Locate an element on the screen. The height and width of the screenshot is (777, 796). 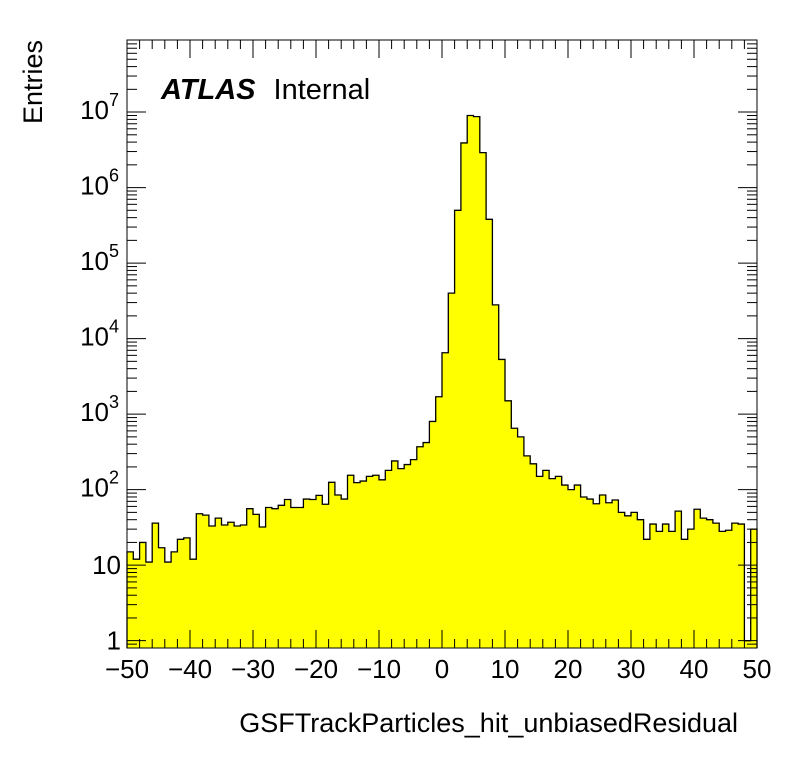
y-tick-exponent: 3 is located at coordinates (114, 402).